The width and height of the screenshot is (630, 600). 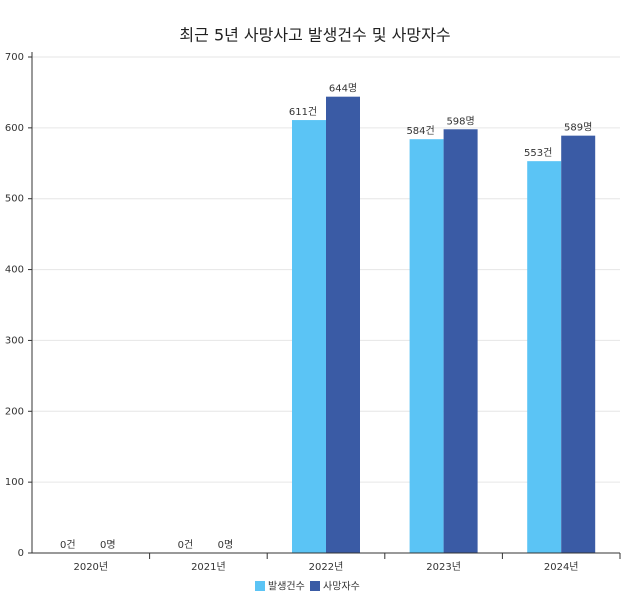 What do you see at coordinates (303, 112) in the screenshot?
I see `value-label: 611건` at bounding box center [303, 112].